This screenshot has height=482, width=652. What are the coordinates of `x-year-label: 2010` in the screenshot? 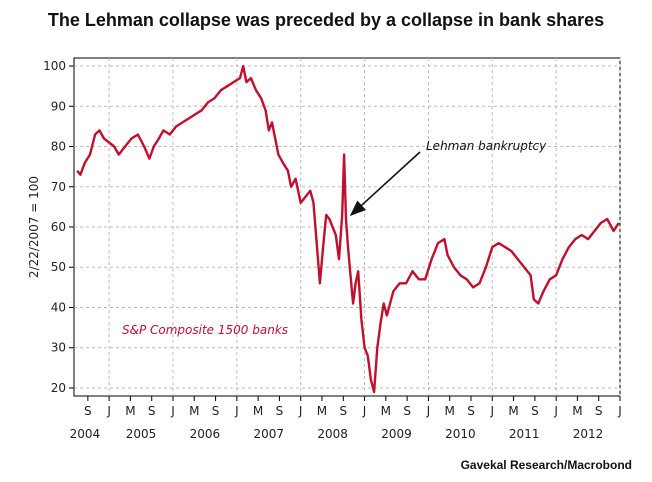 It's located at (460, 434).